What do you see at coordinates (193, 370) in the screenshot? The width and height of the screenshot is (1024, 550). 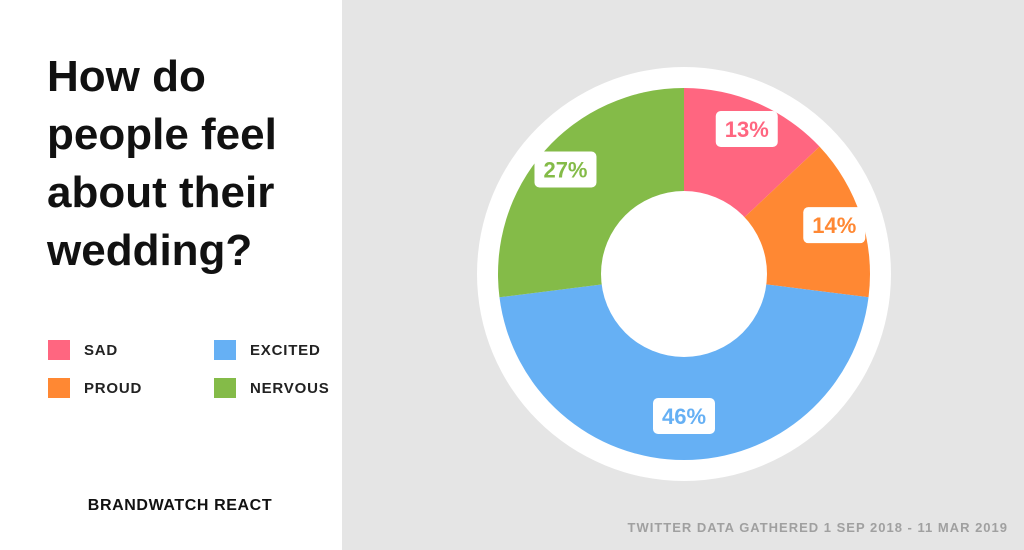 I see `legend: SAD EXCITED PROUD NERVOUS` at bounding box center [193, 370].